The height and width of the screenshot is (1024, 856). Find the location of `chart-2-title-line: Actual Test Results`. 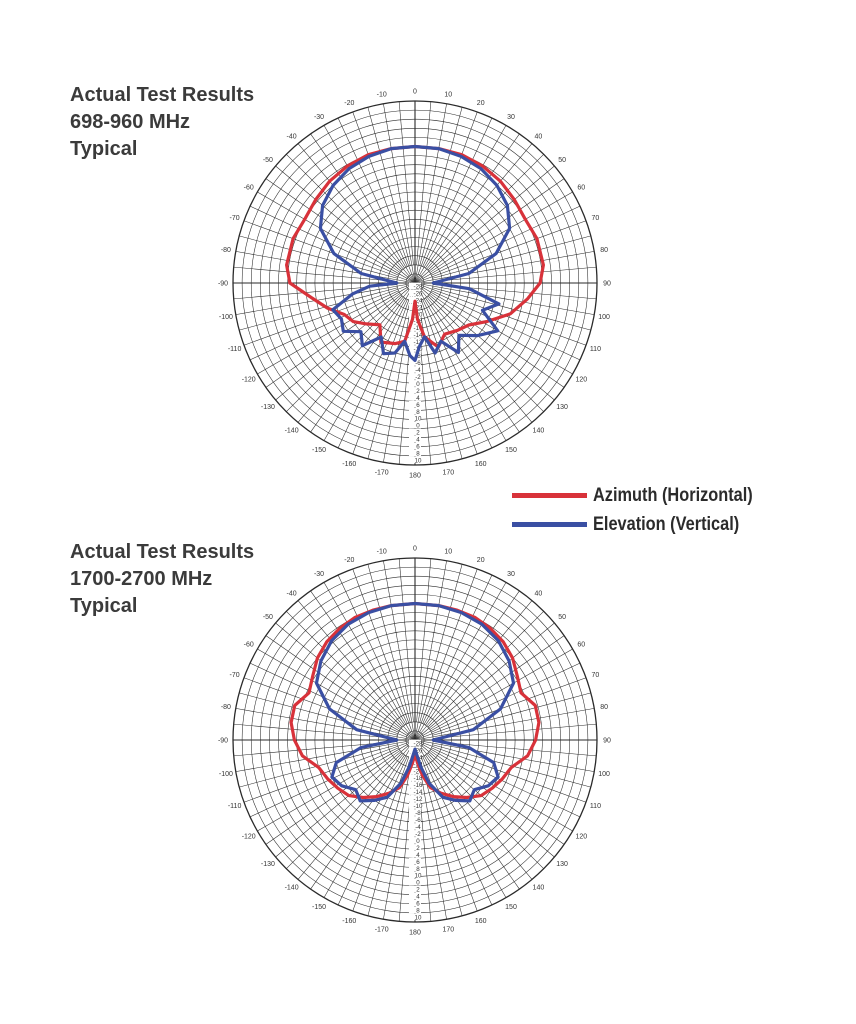

chart-2-title-line: Actual Test Results is located at coordinates (162, 552).